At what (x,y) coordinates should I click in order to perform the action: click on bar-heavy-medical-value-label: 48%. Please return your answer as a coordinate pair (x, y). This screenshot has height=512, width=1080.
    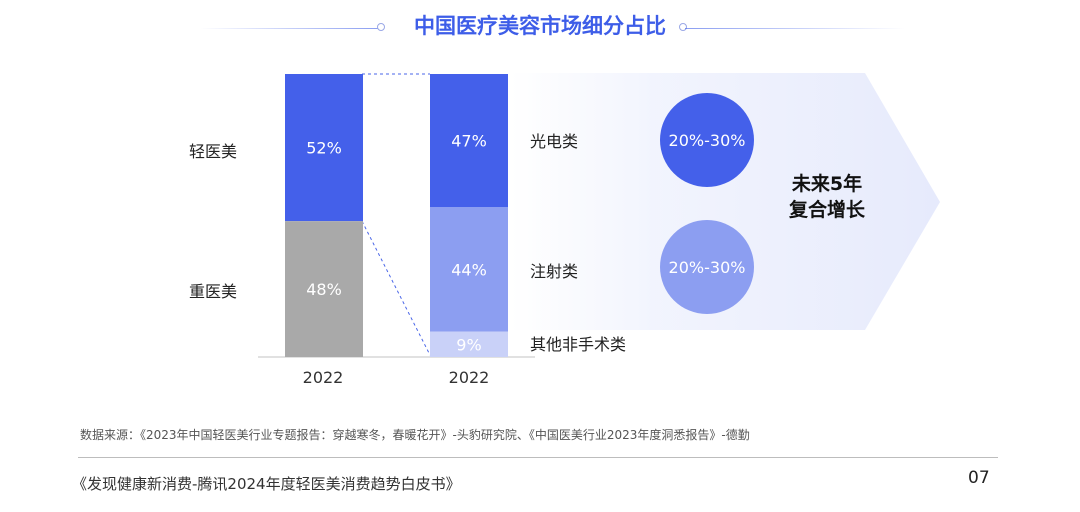
    Looking at the image, I should click on (324, 289).